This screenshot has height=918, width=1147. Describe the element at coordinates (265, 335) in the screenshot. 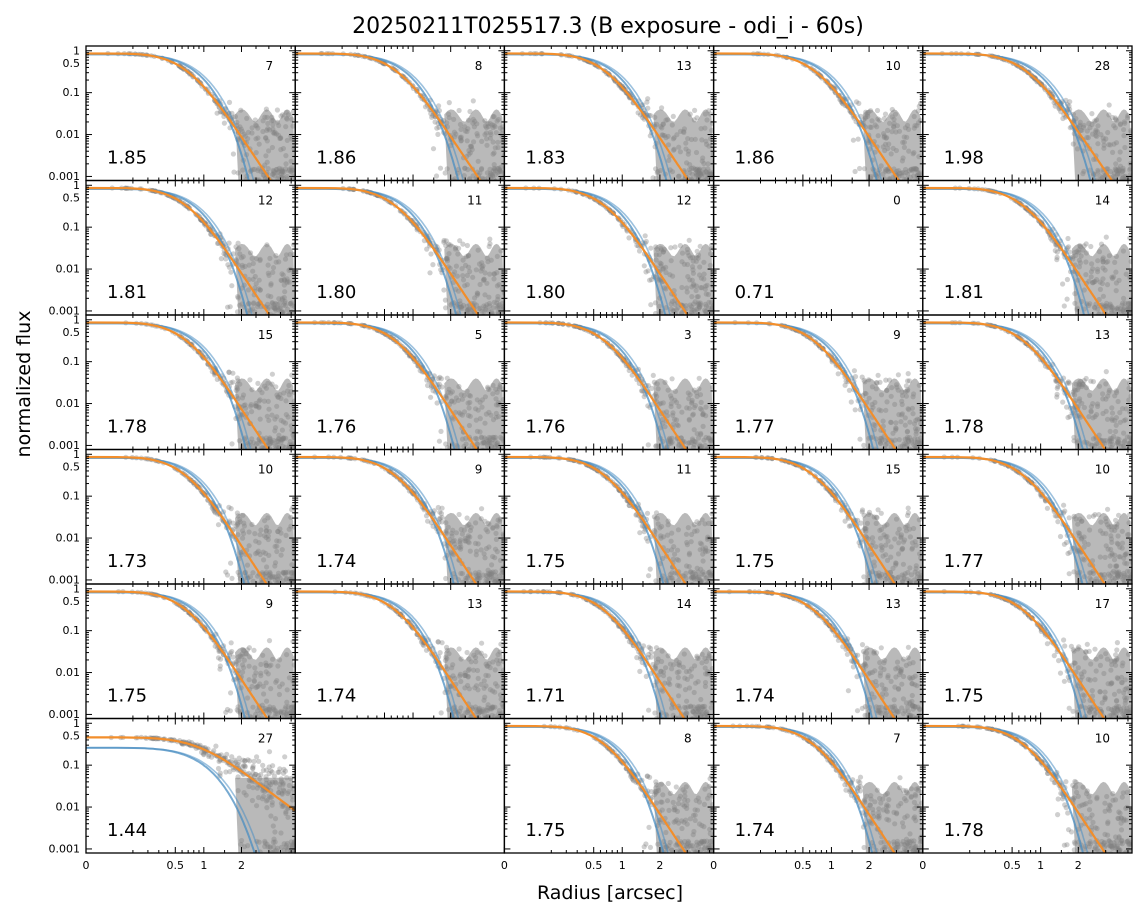

I see `star-count-label: 15` at that location.